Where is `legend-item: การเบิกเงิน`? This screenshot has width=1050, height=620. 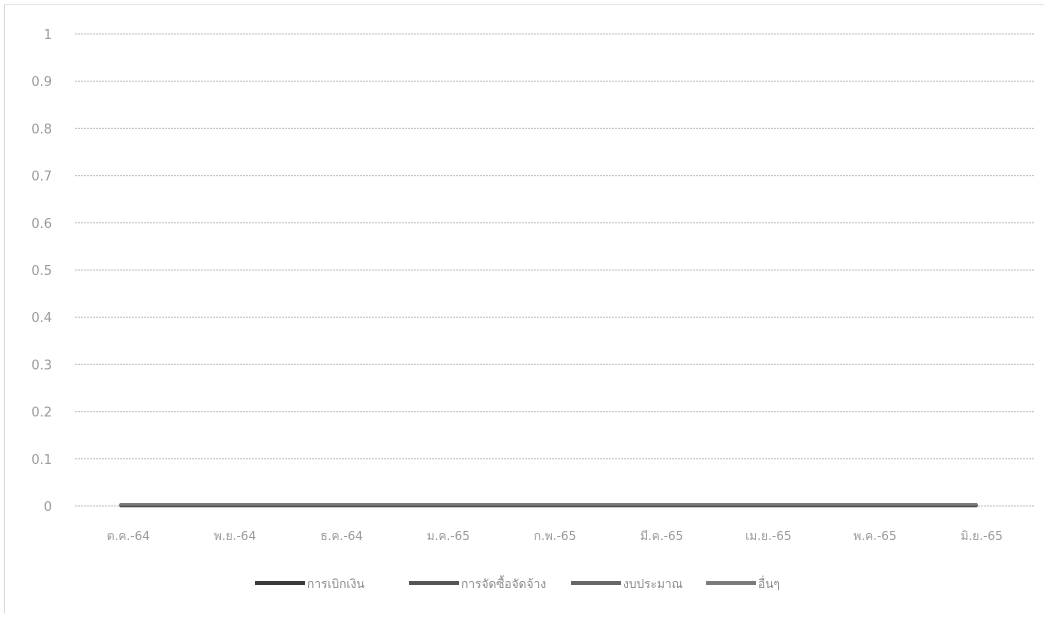
legend-item: การเบิกเงิน is located at coordinates (310, 584).